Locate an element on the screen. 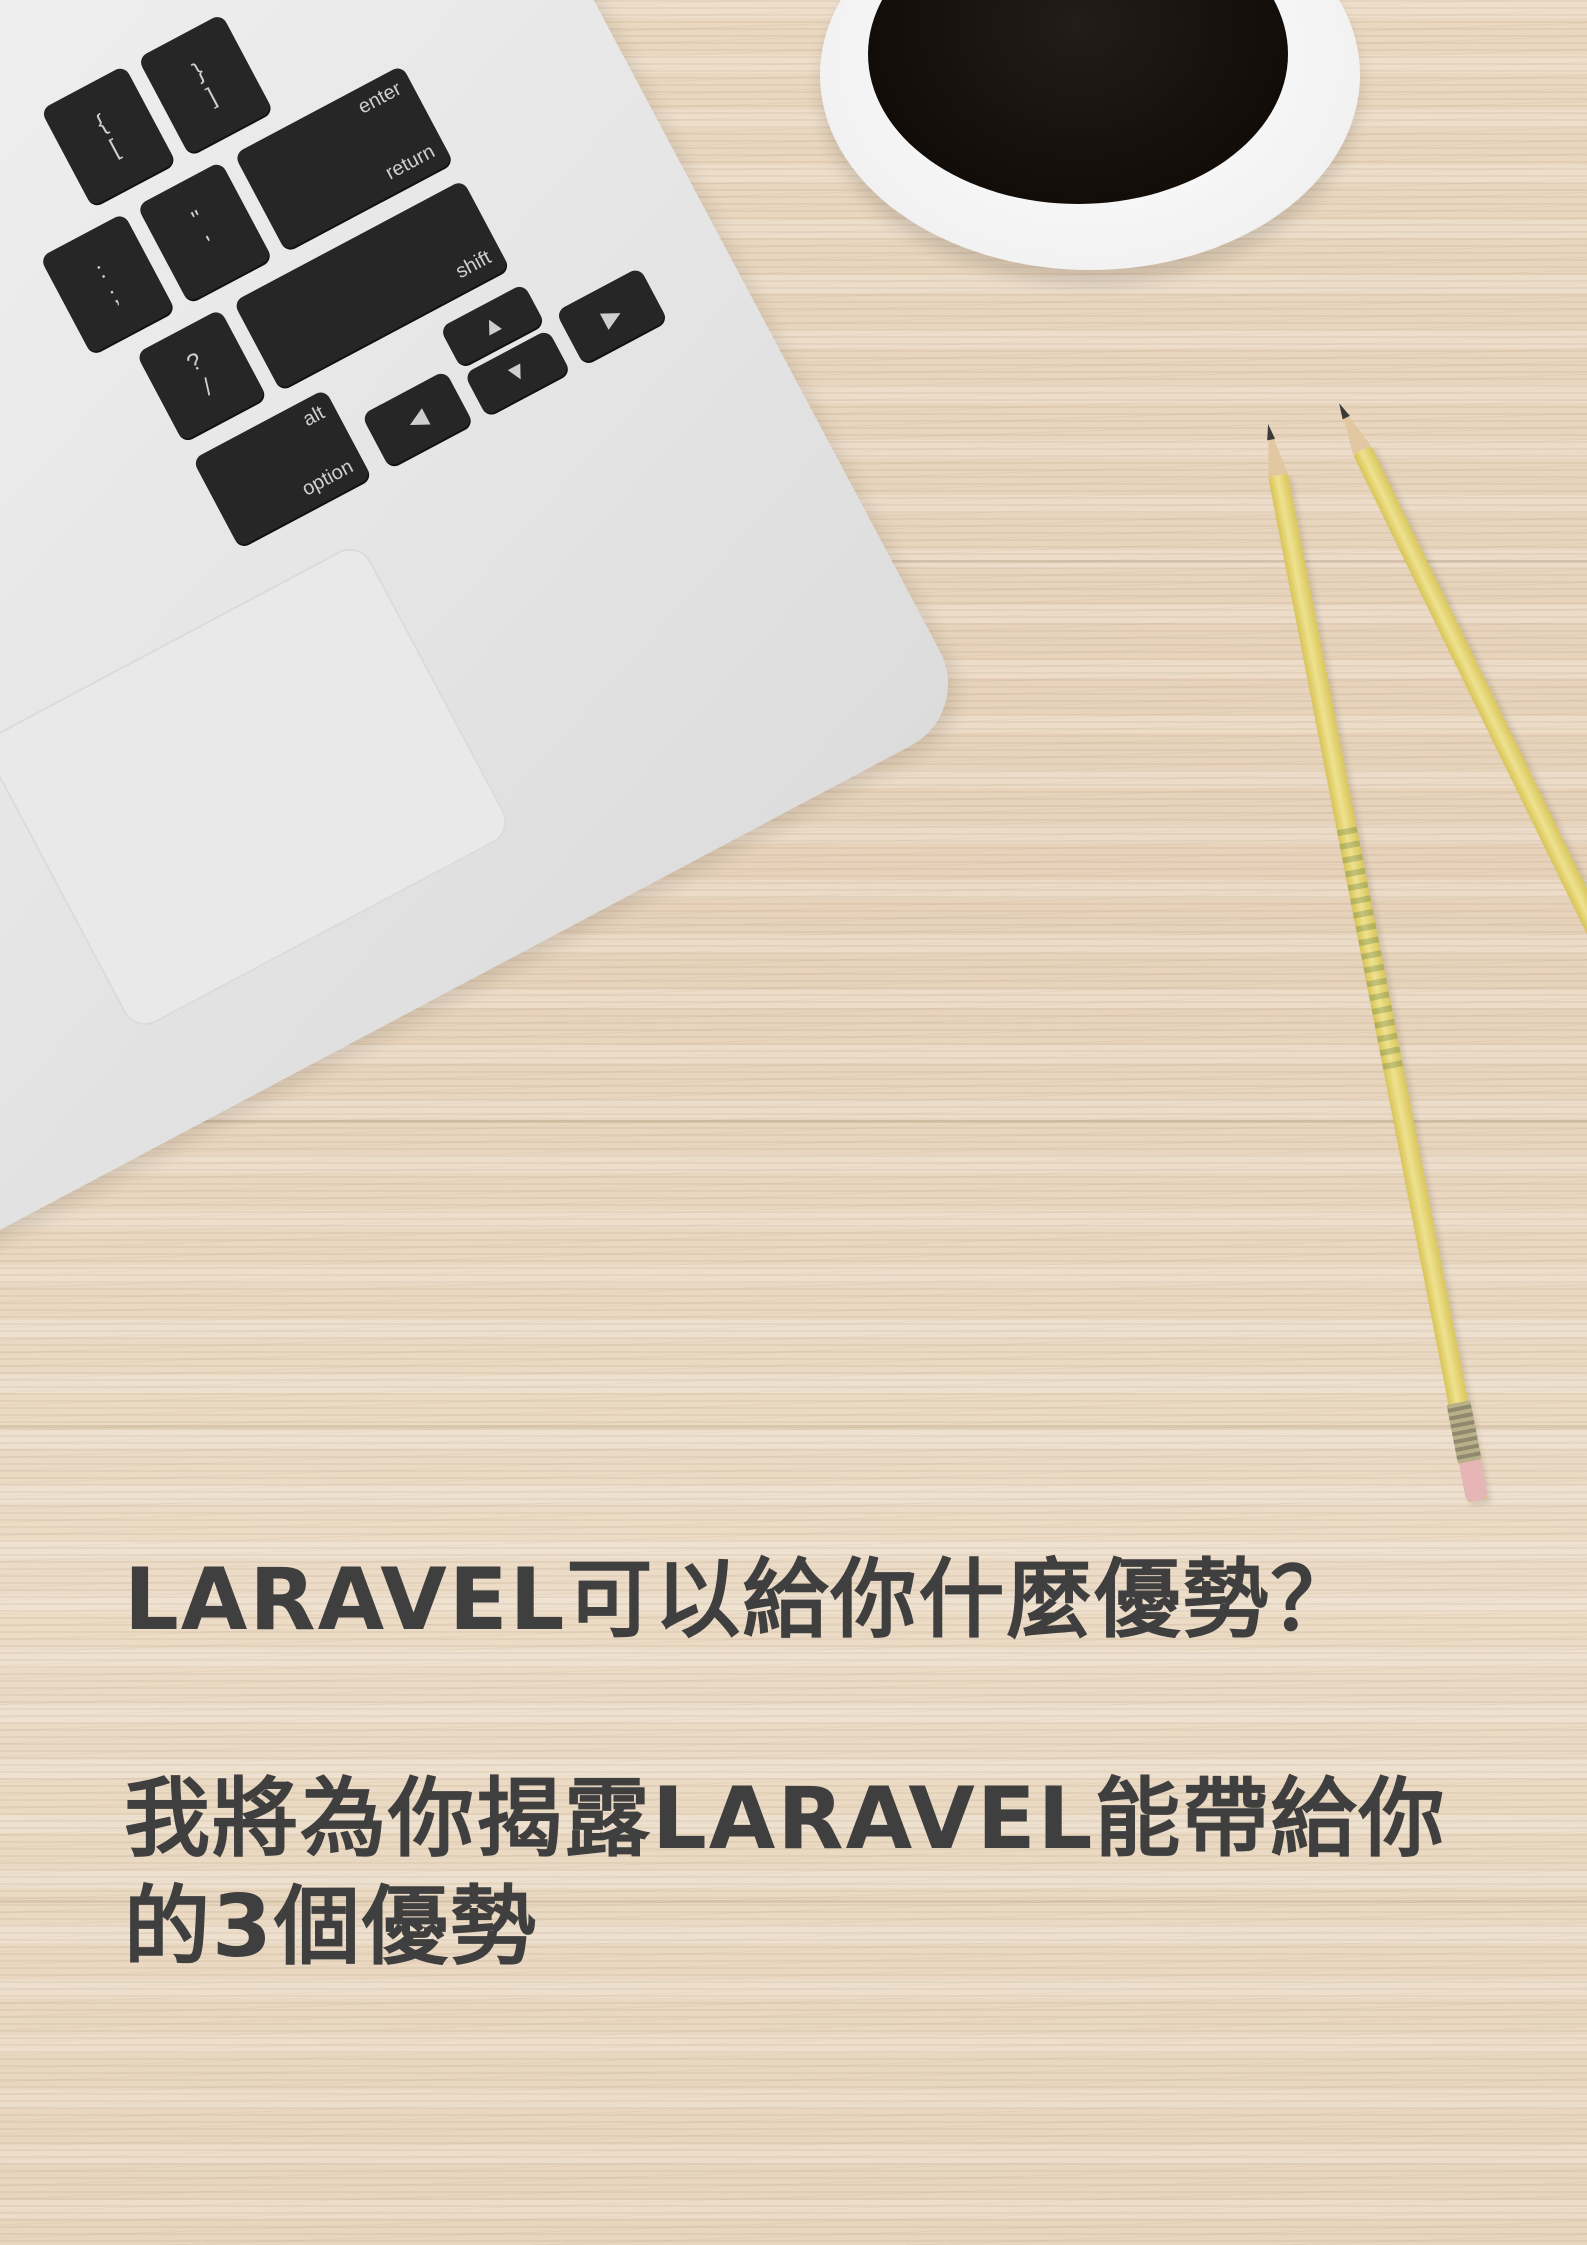 The height and width of the screenshot is (2245, 1587). key-alt-label: alt is located at coordinates (314, 416).